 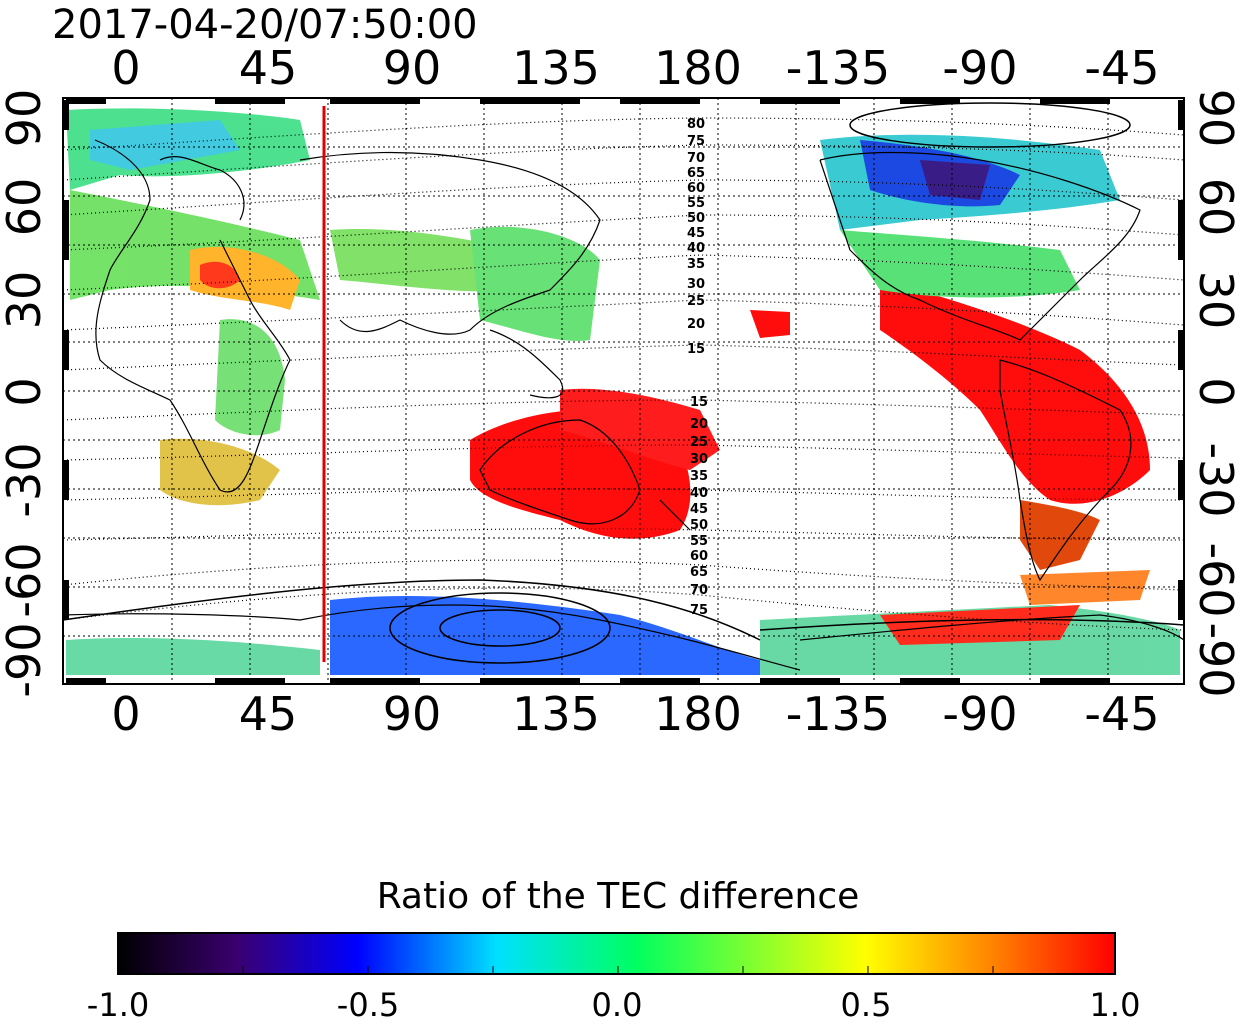 I want to click on x-ticks-bottom: 0 45 90 135 180 -135 -90 -45, so click(x=635, y=714).